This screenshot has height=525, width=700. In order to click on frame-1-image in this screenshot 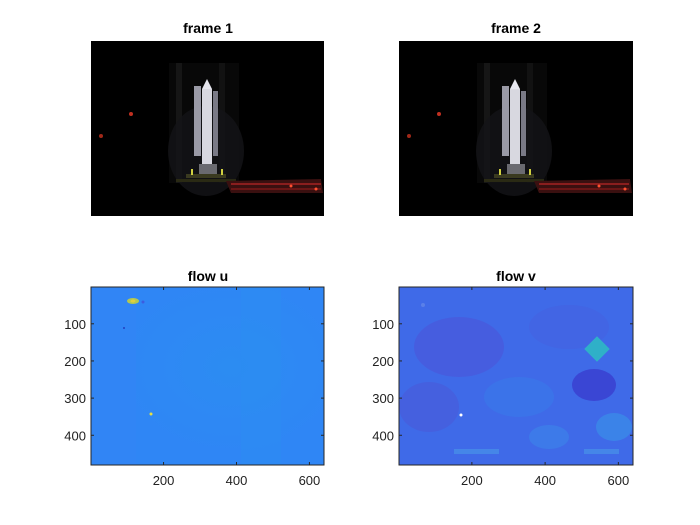, I will do `click(207, 128)`.